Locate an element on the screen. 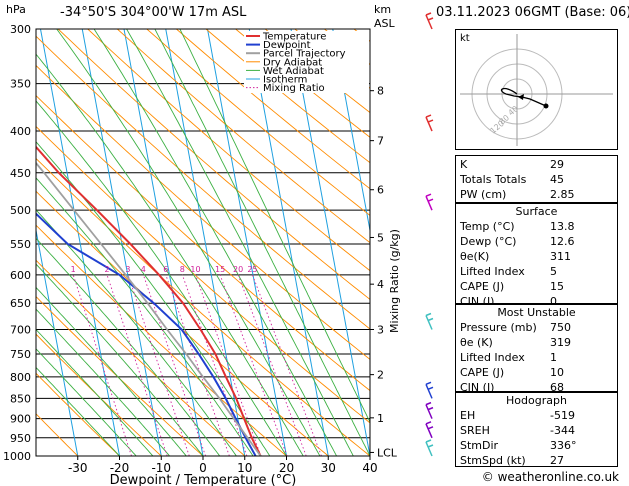  legend-entry: Parcel Trajectory is located at coordinates (304, 54).